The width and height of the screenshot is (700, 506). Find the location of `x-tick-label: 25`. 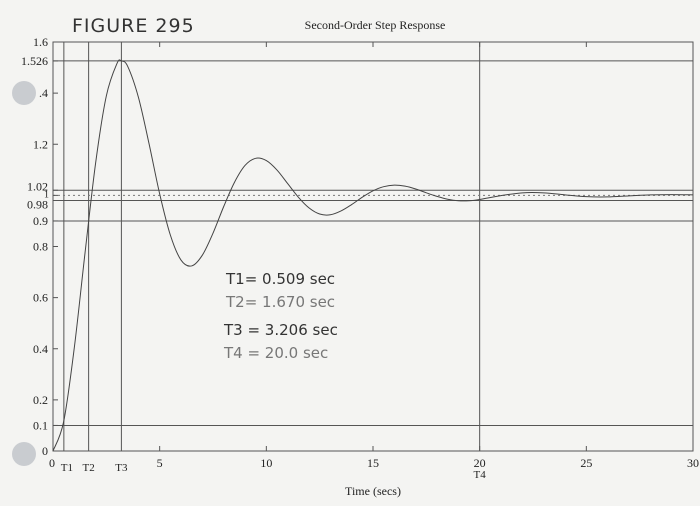

x-tick-label: 25 is located at coordinates (586, 463).